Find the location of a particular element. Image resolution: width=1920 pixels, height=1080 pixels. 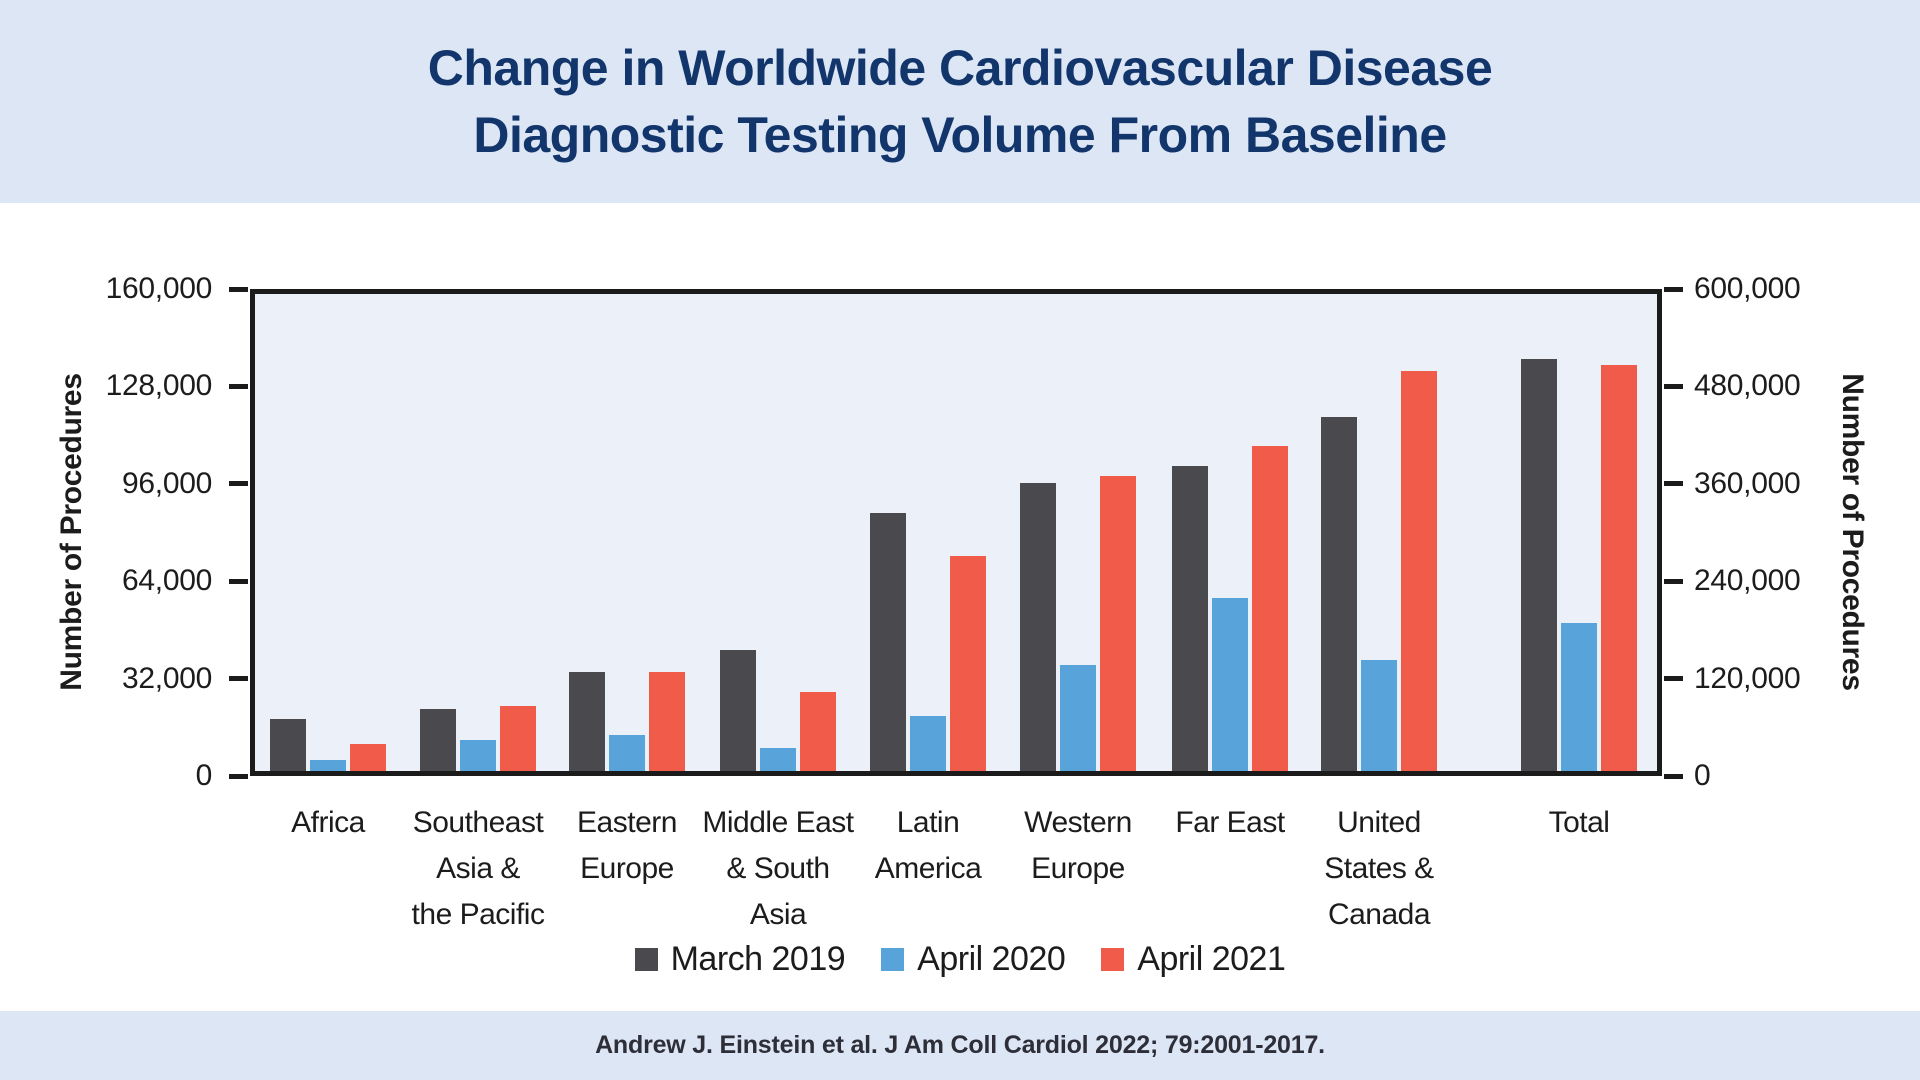

left-axis-tick-label: 0 is located at coordinates (204, 775).